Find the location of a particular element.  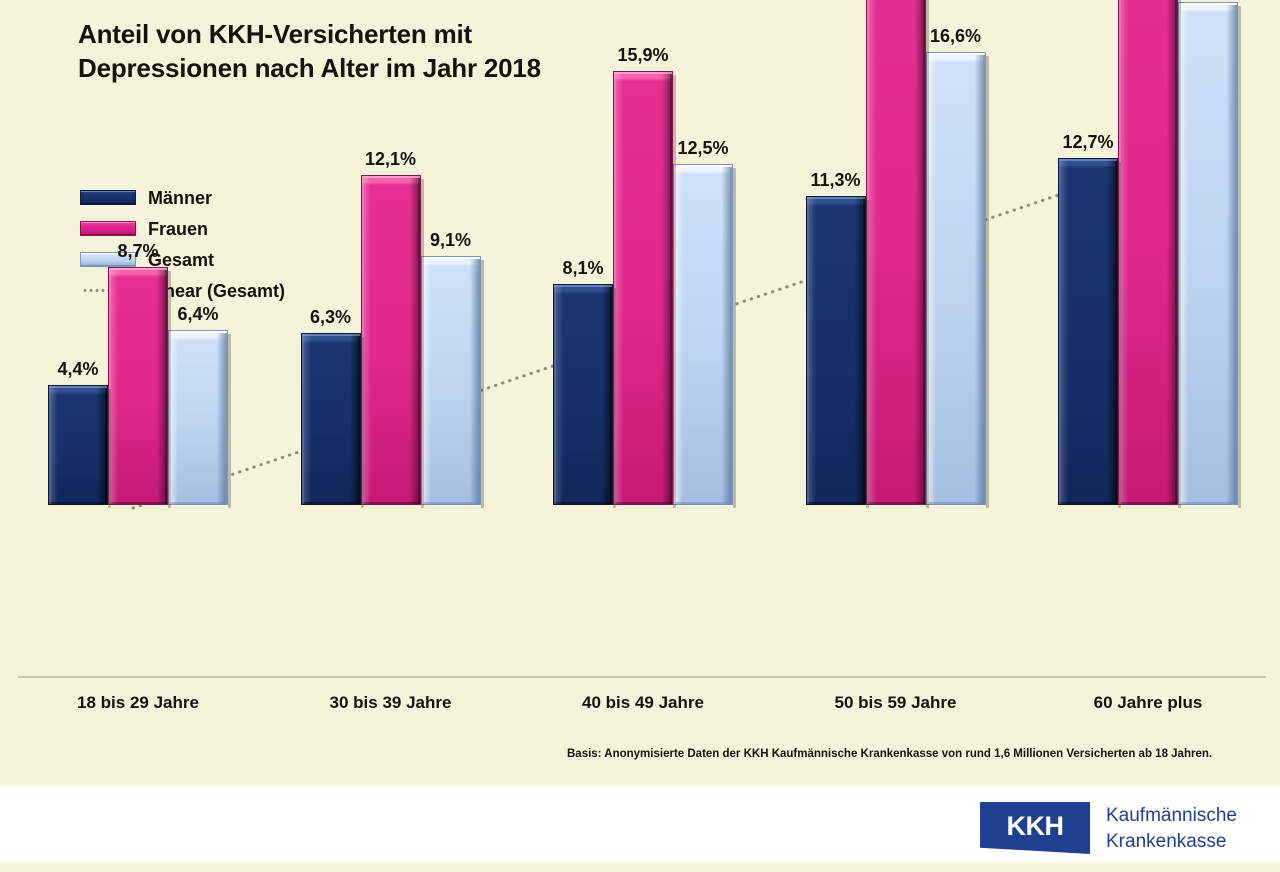

bar-manner: 8,1% is located at coordinates (584, 383).